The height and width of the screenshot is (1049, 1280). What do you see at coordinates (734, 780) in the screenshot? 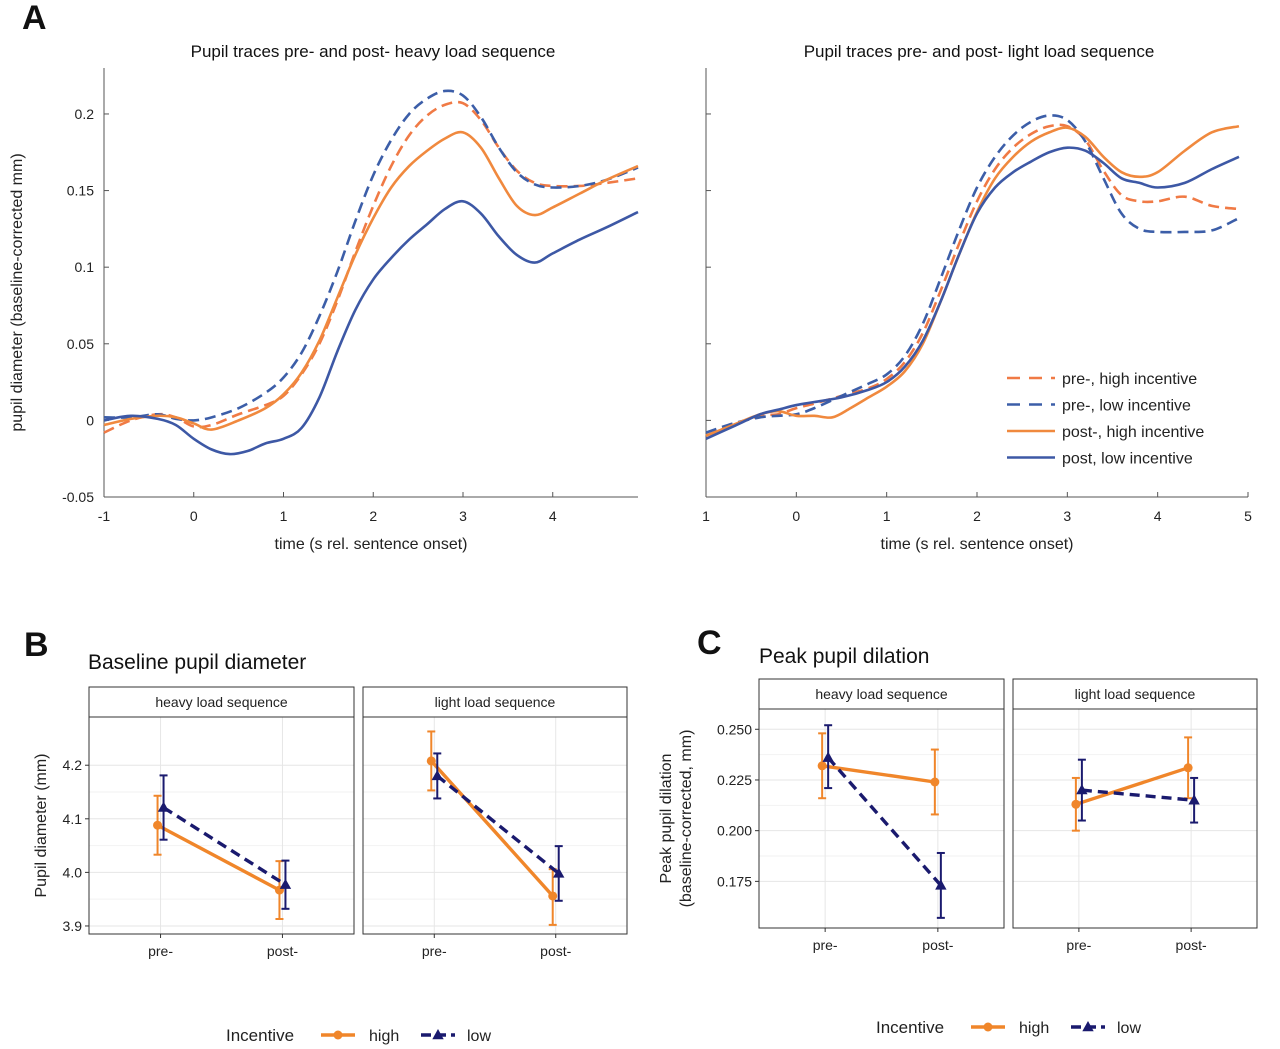
I see `y-tick-label: 0.225` at bounding box center [734, 780].